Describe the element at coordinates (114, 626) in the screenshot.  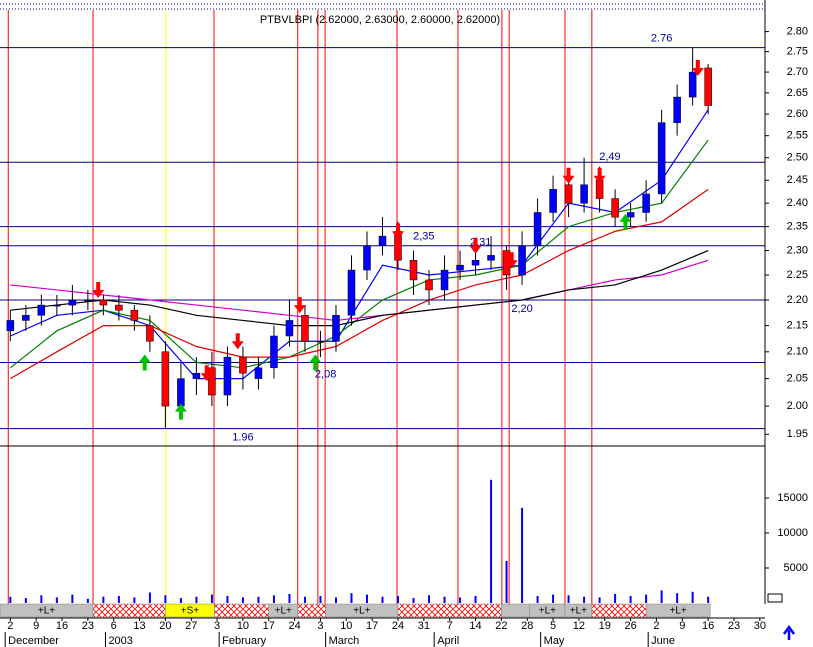
I see `x-tick-label: 6` at that location.